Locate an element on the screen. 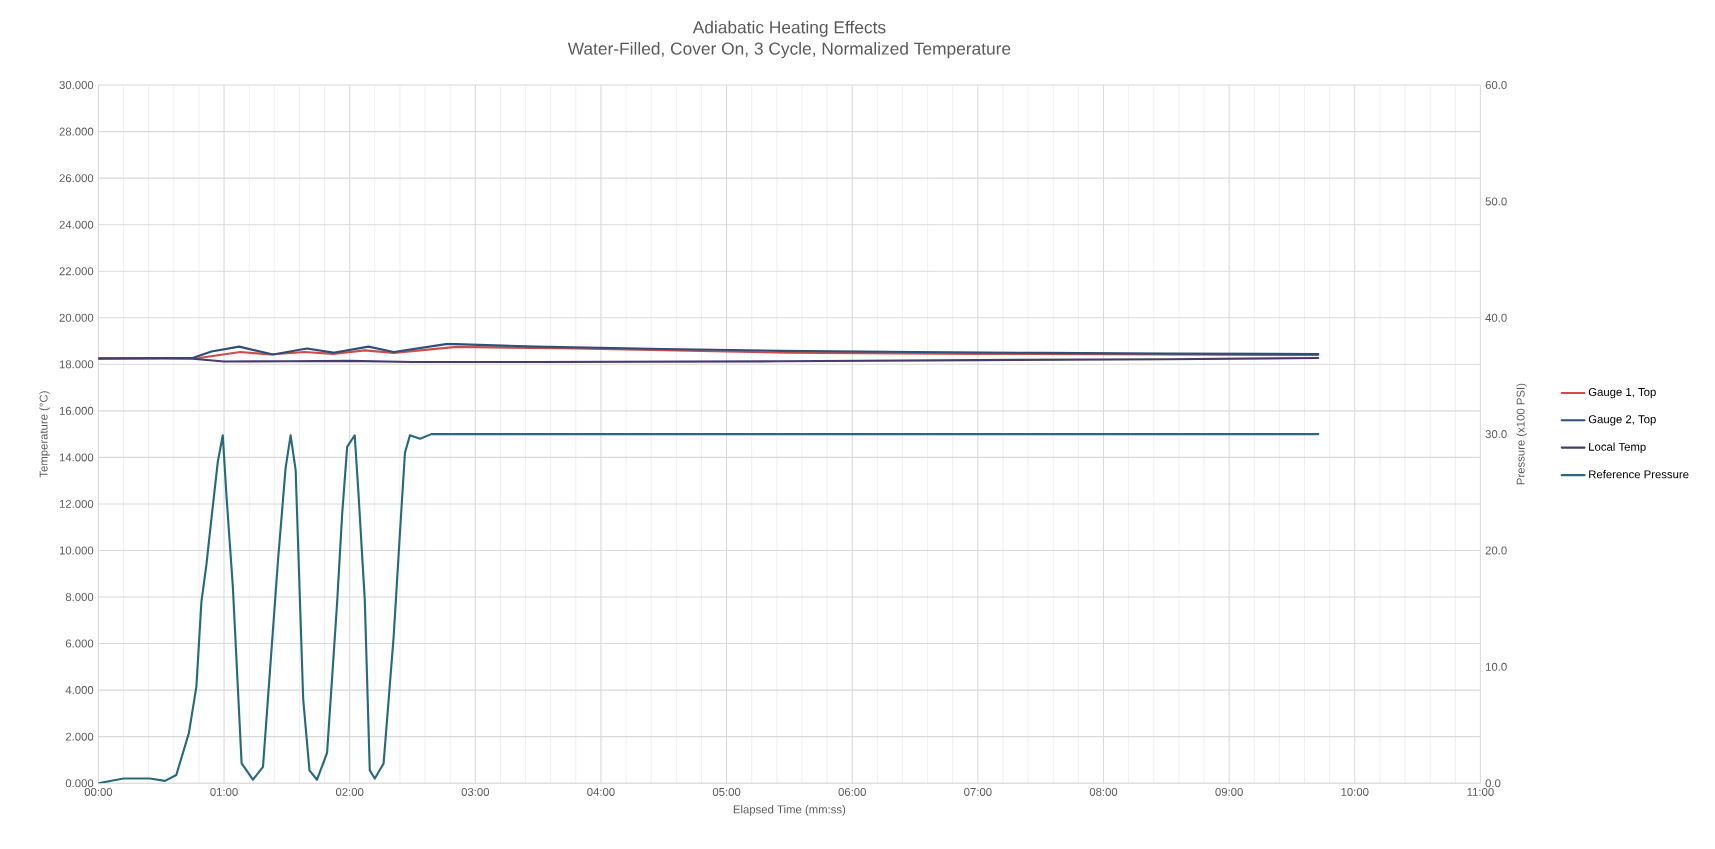 Image resolution: width=1715 pixels, height=849 pixels. y-tick-label: 12.000 is located at coordinates (76, 503).